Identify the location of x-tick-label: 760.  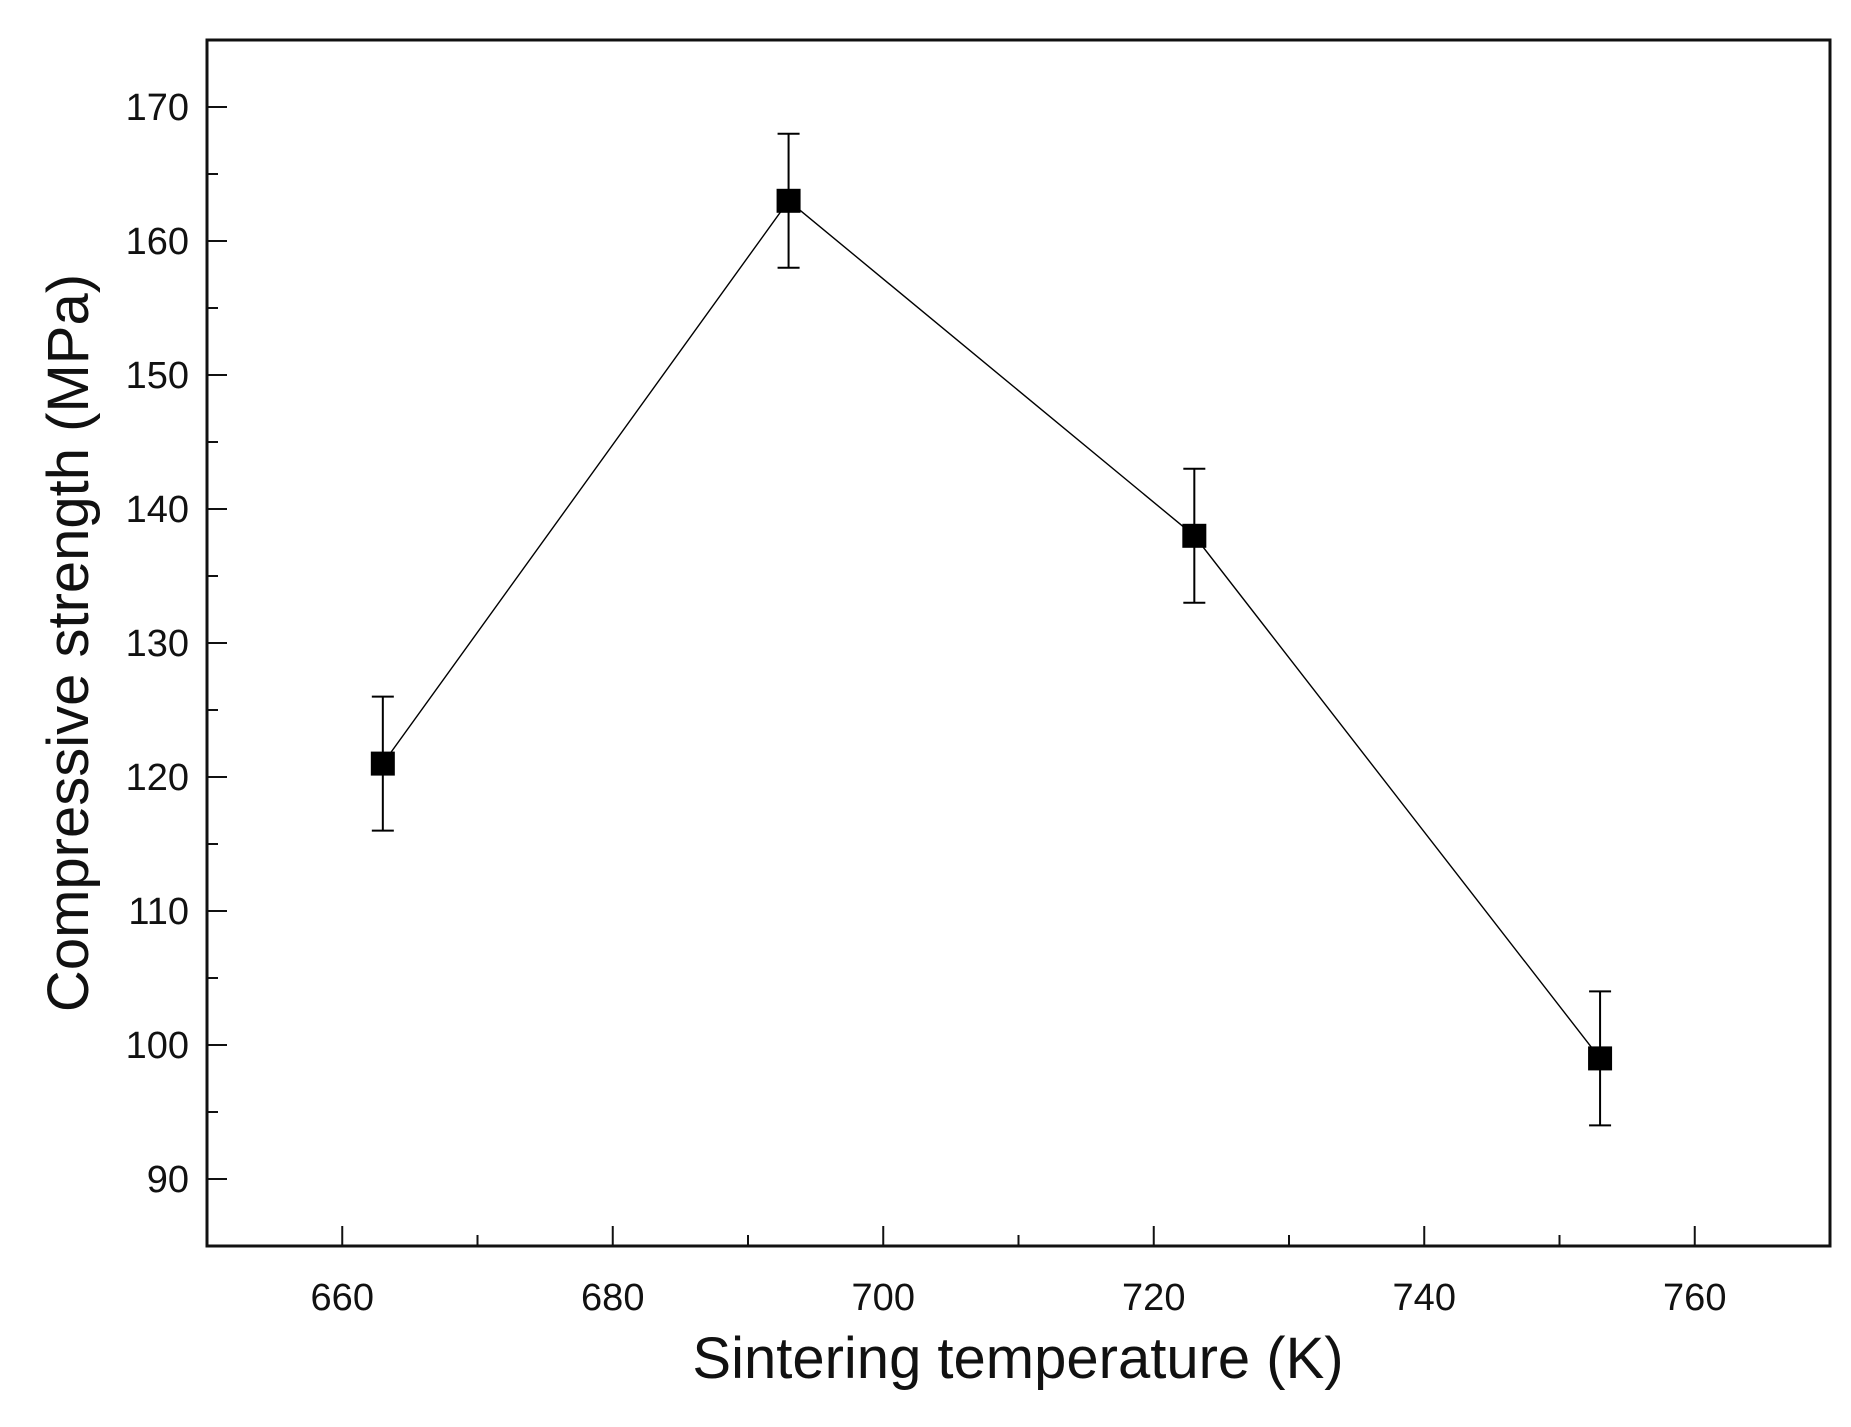
(1694, 1298).